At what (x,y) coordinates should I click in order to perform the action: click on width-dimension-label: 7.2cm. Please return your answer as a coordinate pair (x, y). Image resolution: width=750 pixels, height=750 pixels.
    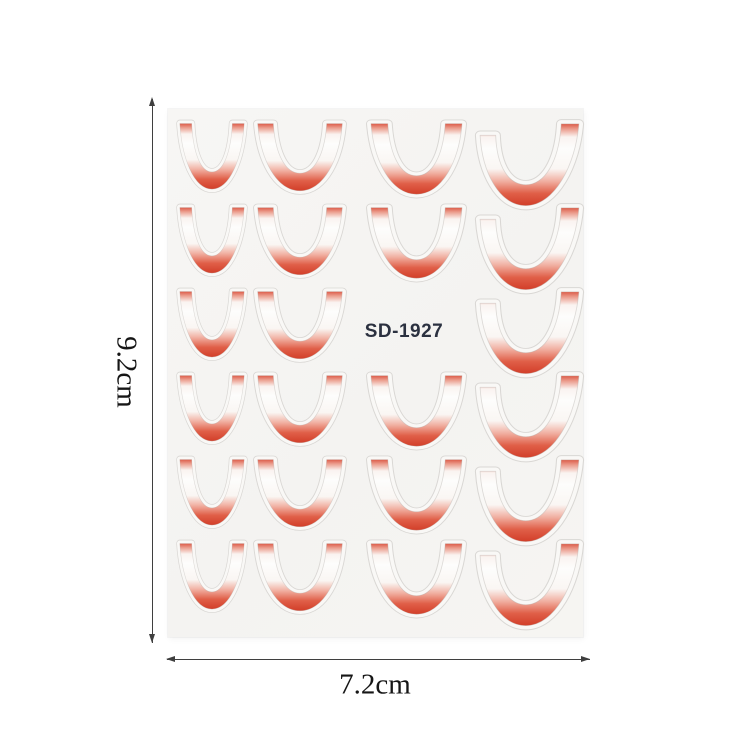
    Looking at the image, I should click on (375, 684).